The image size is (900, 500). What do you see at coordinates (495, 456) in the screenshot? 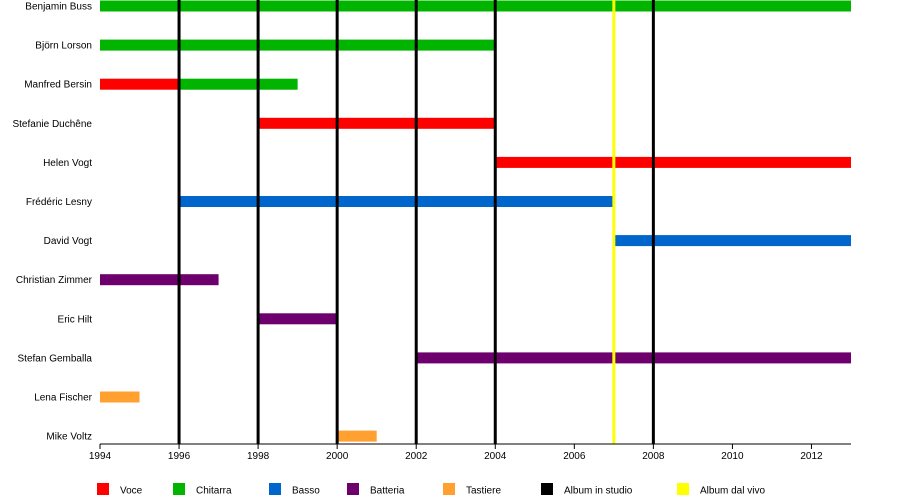
I see `x-tick-label: 2004` at bounding box center [495, 456].